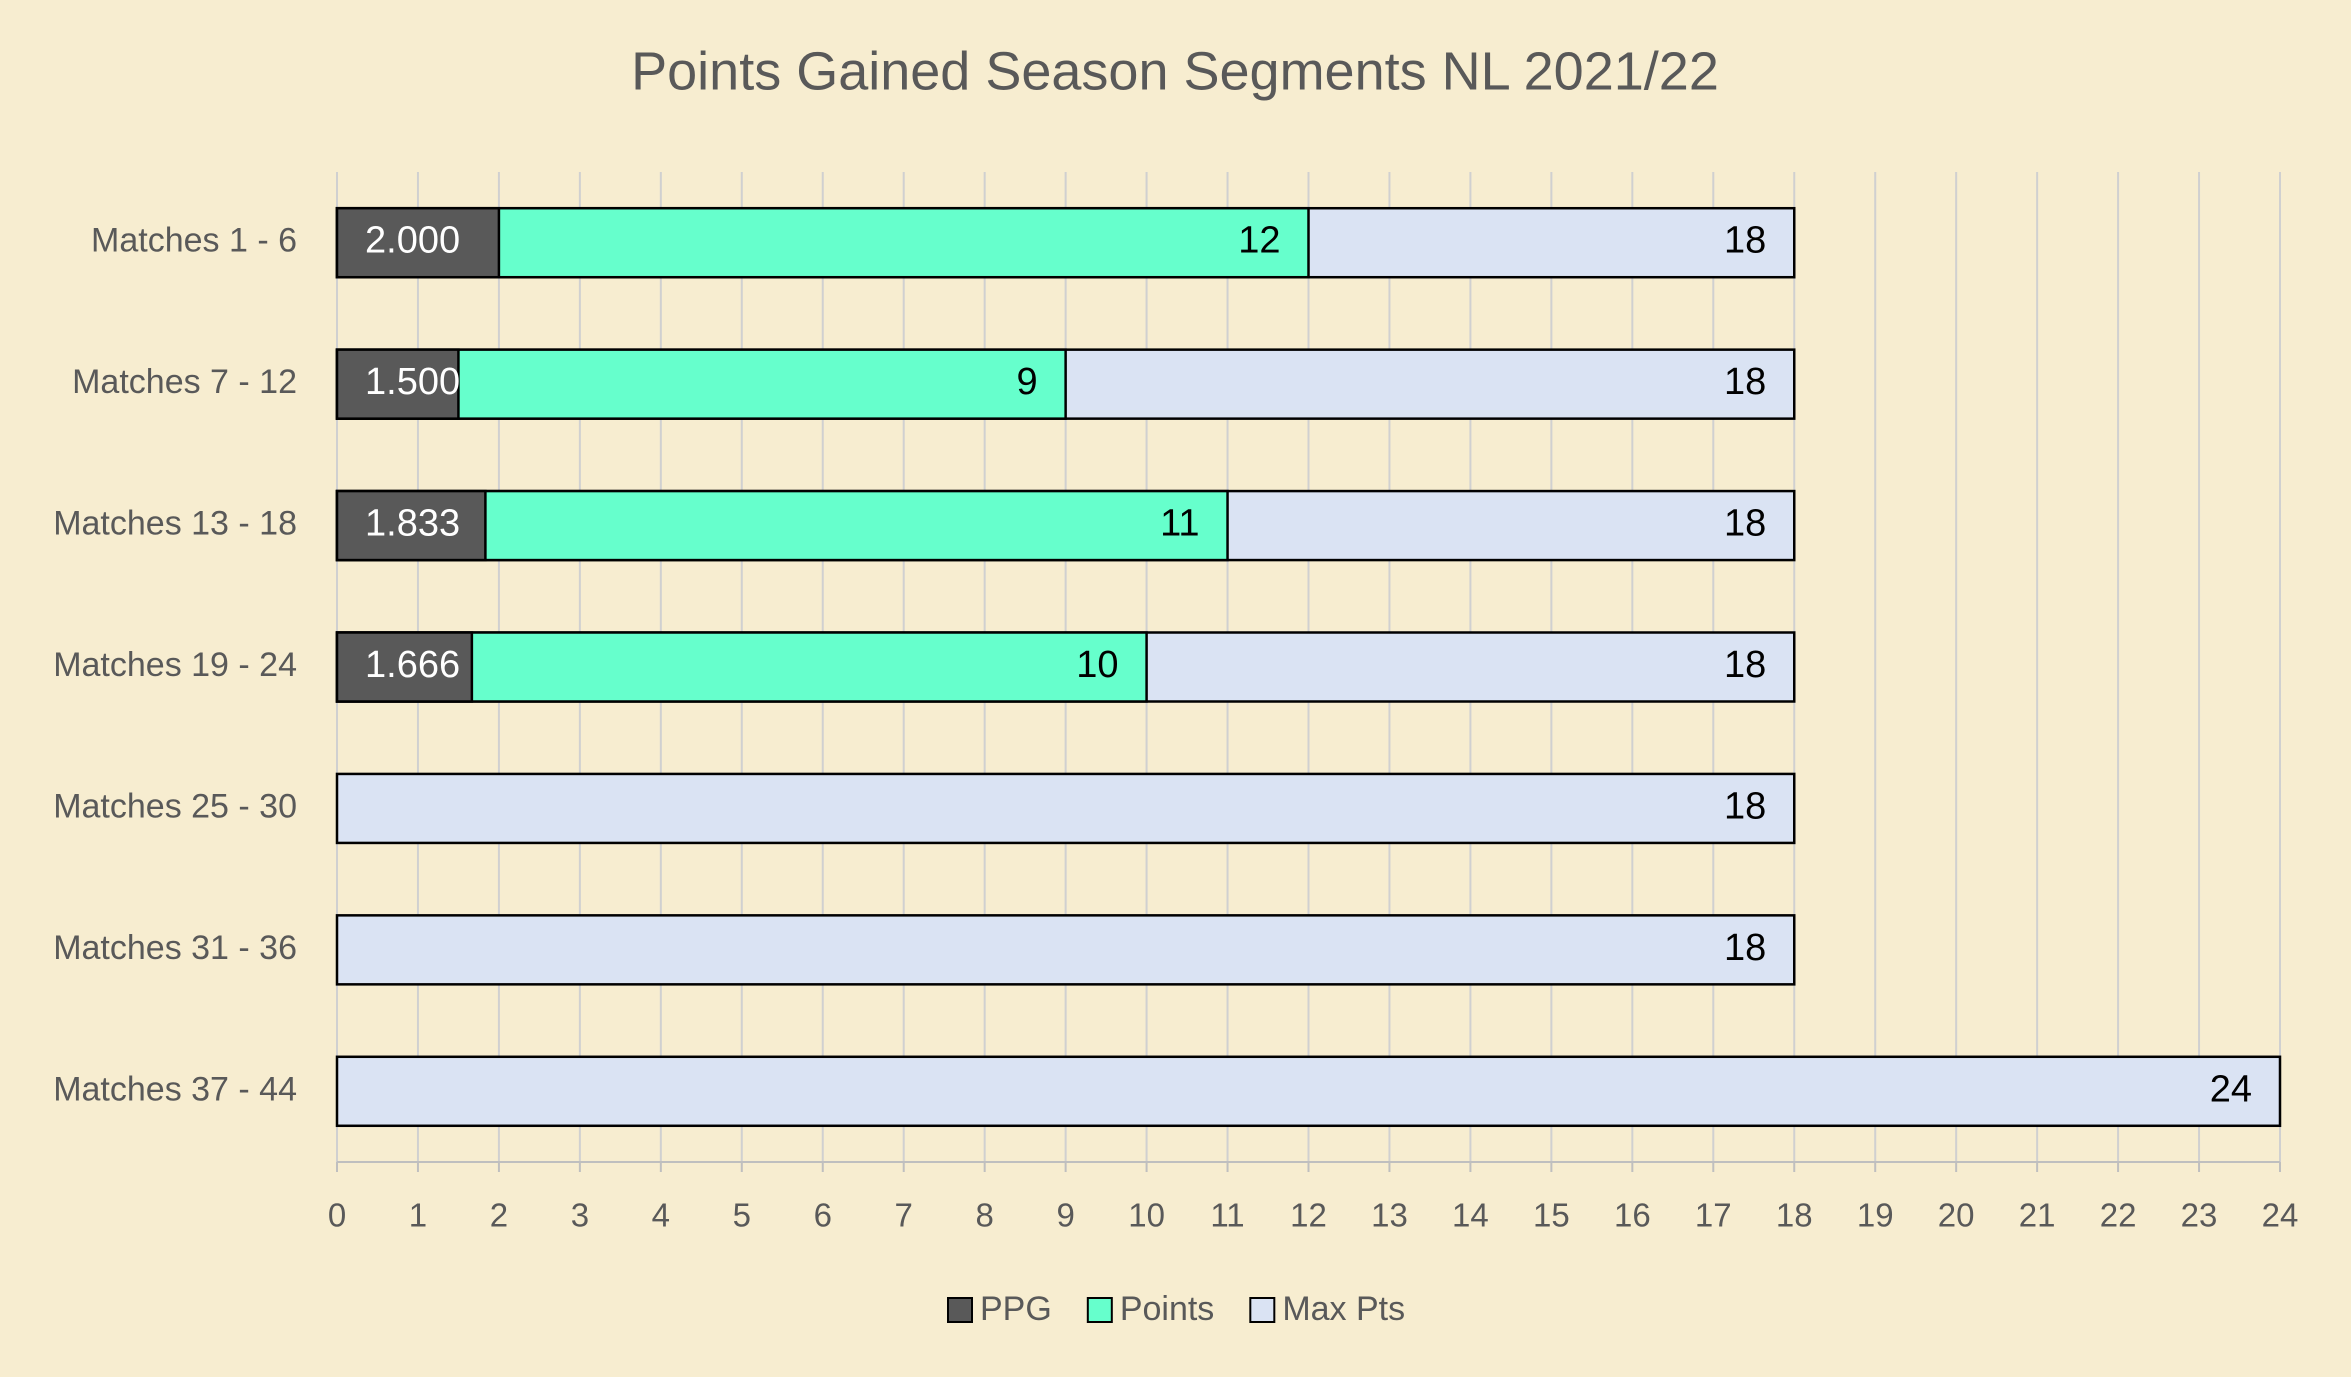 This screenshot has height=1377, width=2351. I want to click on x-tick-label: 8, so click(984, 1215).